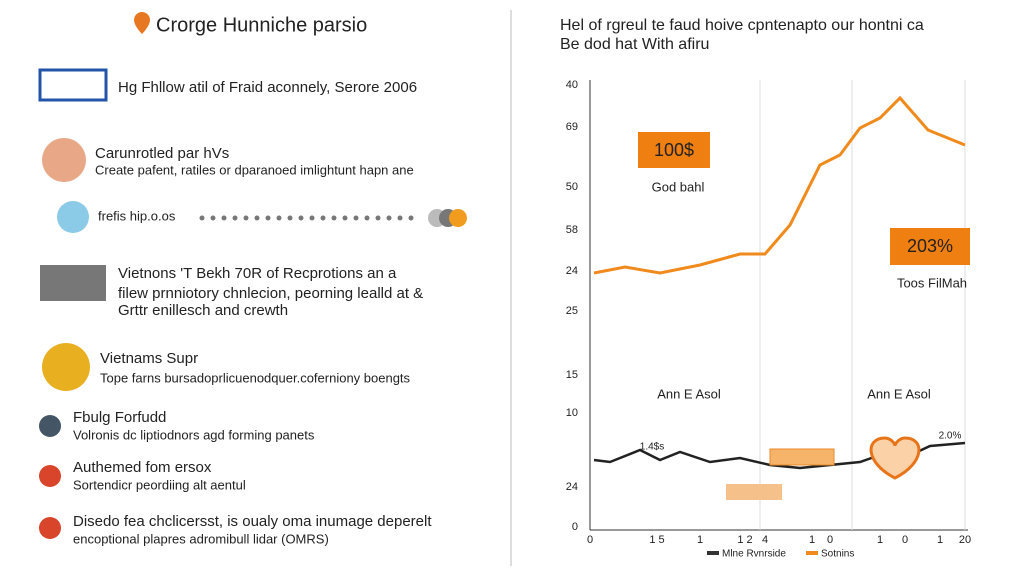 The image size is (1024, 581). What do you see at coordinates (572, 375) in the screenshot?
I see `y-tick-label: 15` at bounding box center [572, 375].